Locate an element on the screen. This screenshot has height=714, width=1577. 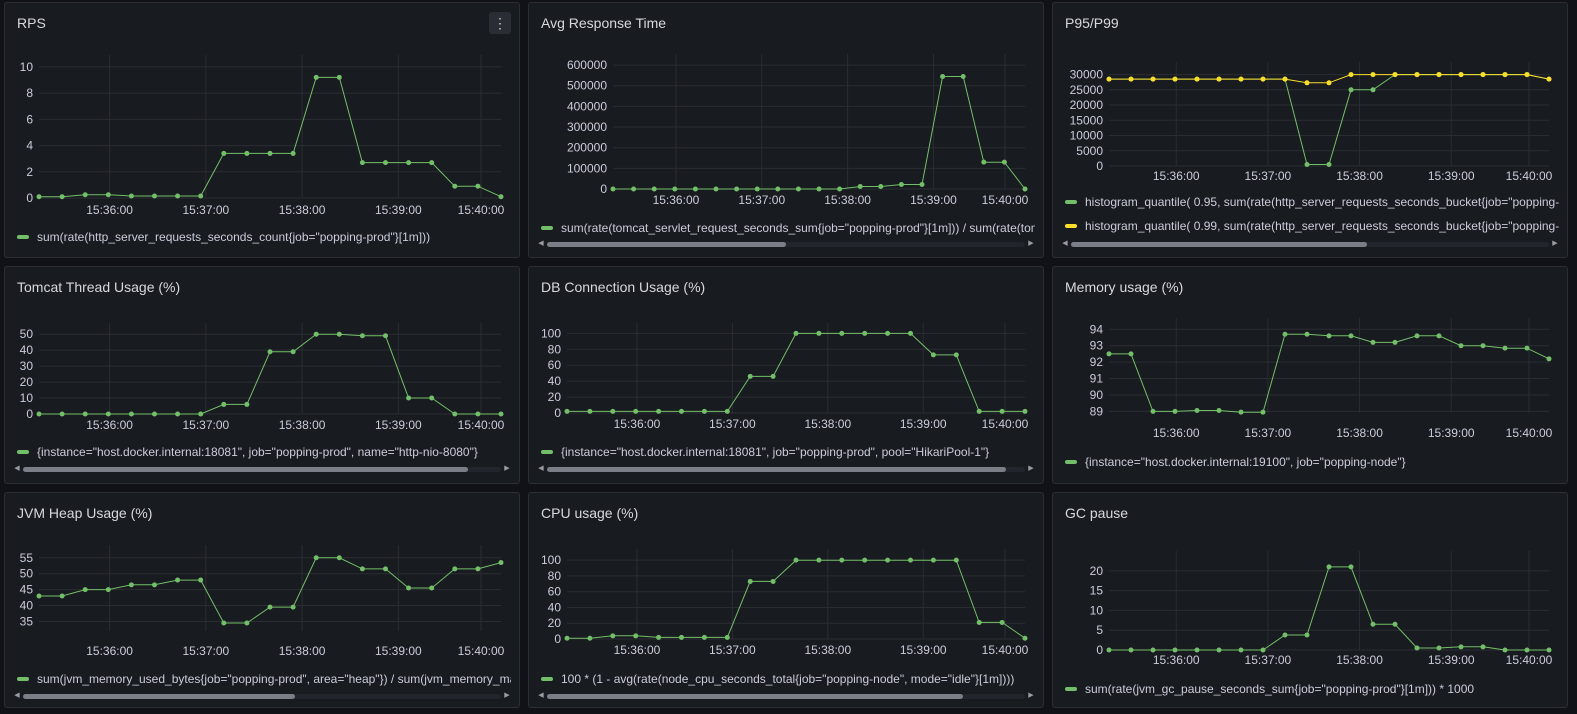
panel-menu-button: ⋮ is located at coordinates (500, 23).